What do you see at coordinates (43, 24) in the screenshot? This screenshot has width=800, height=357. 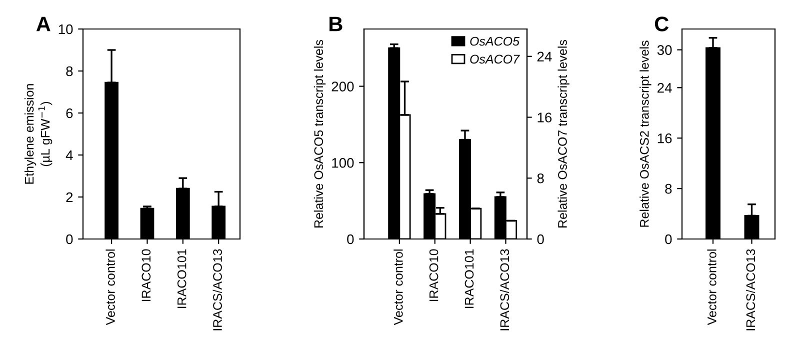 I see `chart-title: A` at bounding box center [43, 24].